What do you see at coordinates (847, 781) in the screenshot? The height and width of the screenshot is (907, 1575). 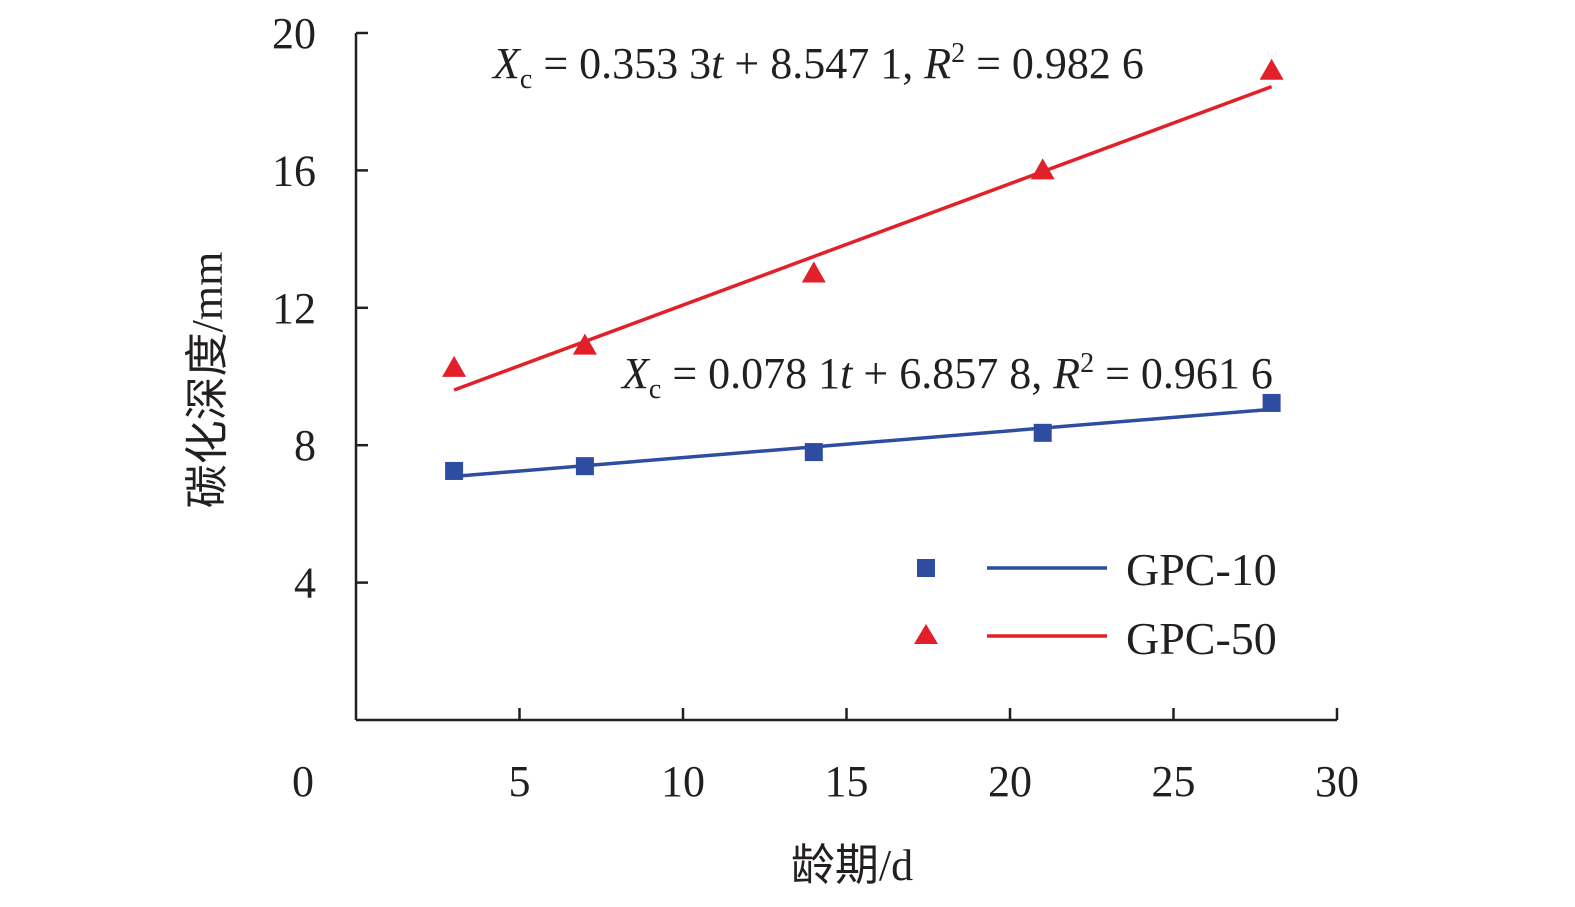 I see `x-tick-label: 15` at bounding box center [847, 781].